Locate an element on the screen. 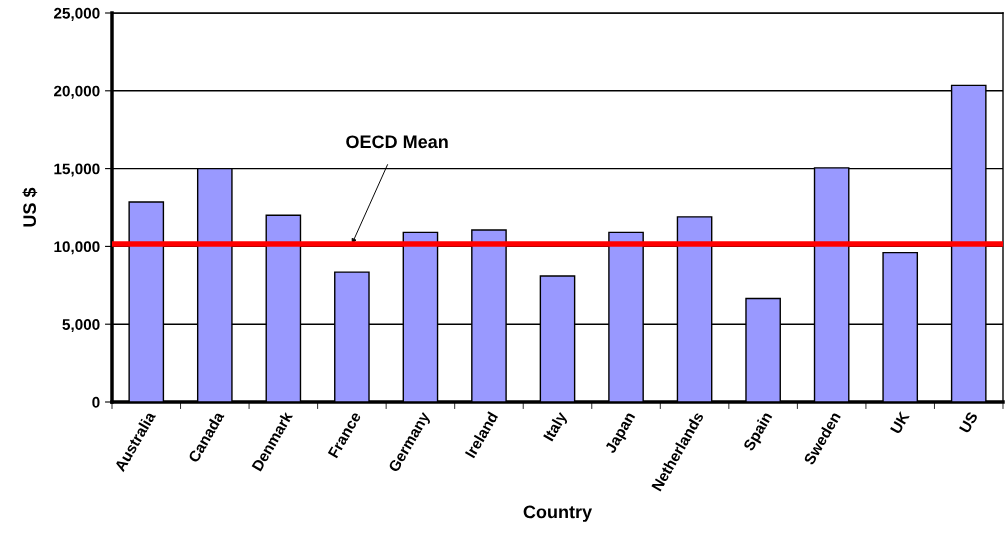 This screenshot has height=557, width=1005. y-tick-label: 10,000 is located at coordinates (77, 248).